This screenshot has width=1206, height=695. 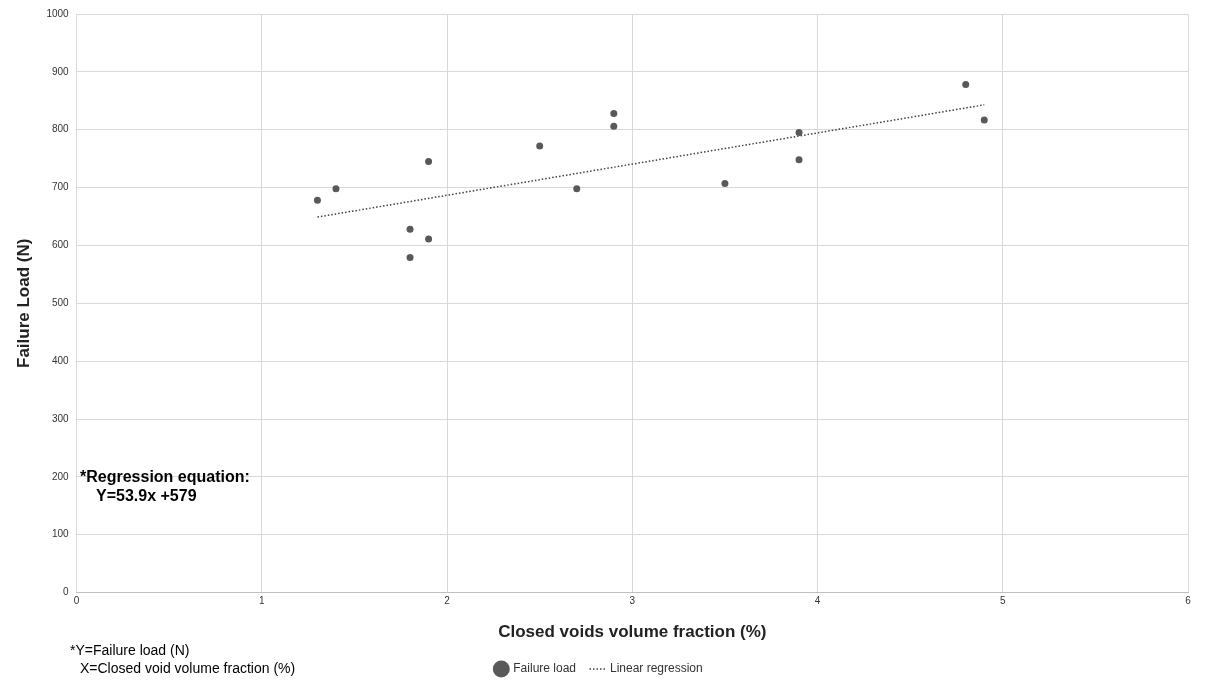 What do you see at coordinates (60, 71) in the screenshot?
I see `y-tick-label: 900` at bounding box center [60, 71].